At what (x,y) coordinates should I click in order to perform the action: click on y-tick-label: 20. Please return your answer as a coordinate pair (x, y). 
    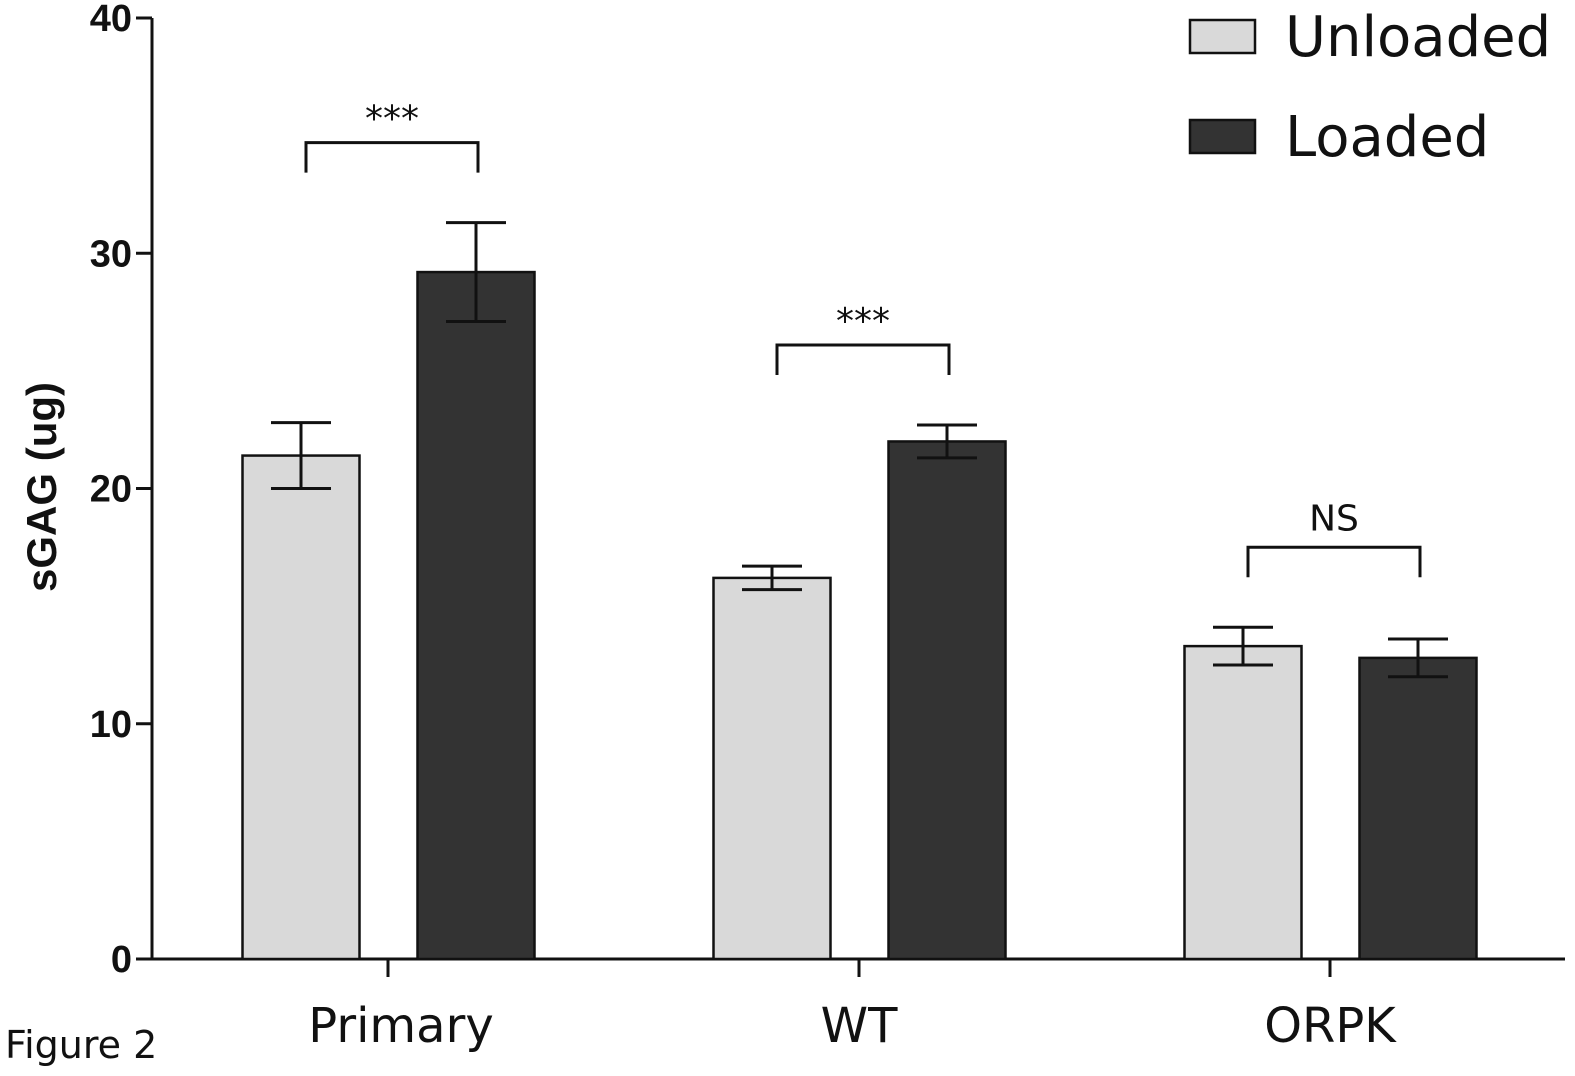
    Looking at the image, I should click on (111, 490).